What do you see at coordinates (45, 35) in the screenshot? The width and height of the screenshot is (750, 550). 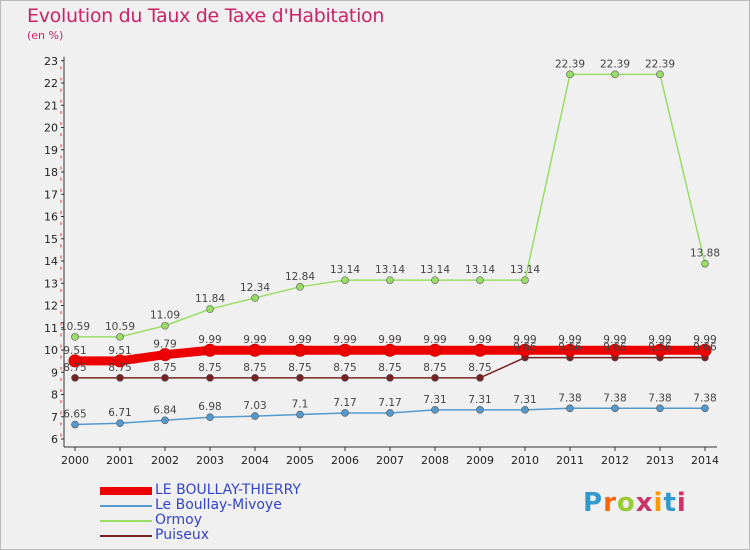 I see `chart-subtitle: (en %)` at bounding box center [45, 35].